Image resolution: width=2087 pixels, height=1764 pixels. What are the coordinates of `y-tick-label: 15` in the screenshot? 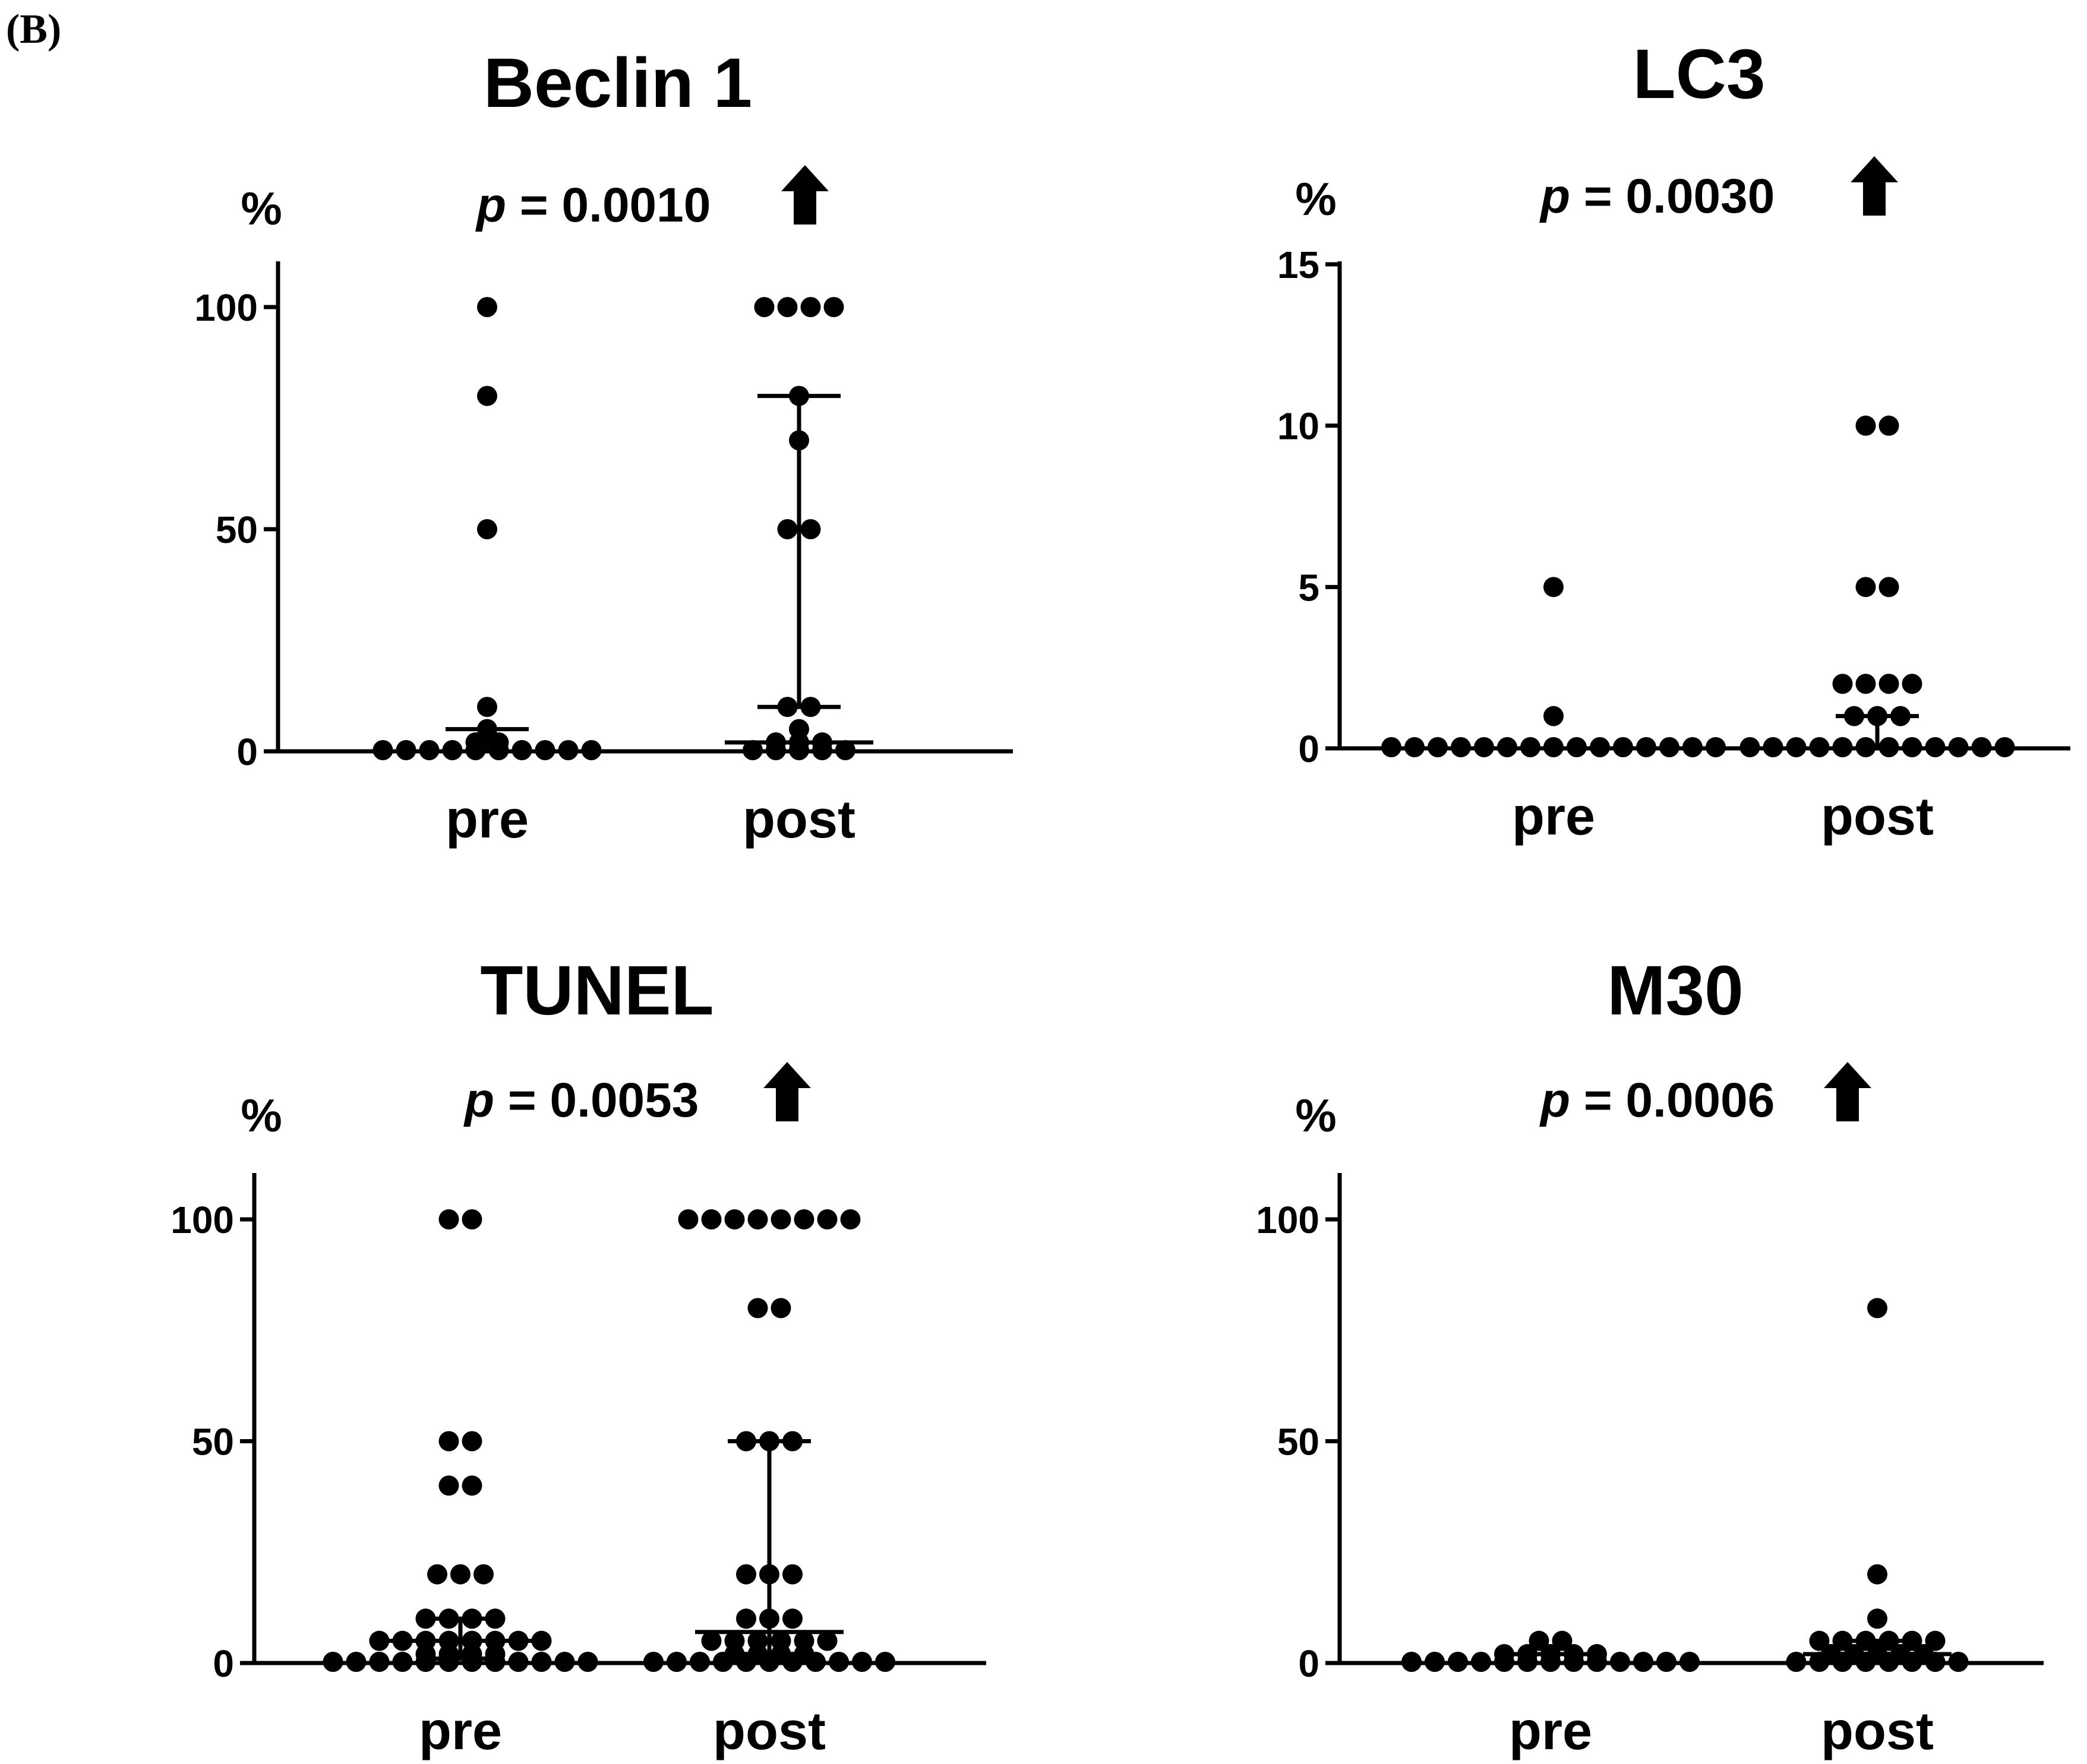 It's located at (1298, 265).